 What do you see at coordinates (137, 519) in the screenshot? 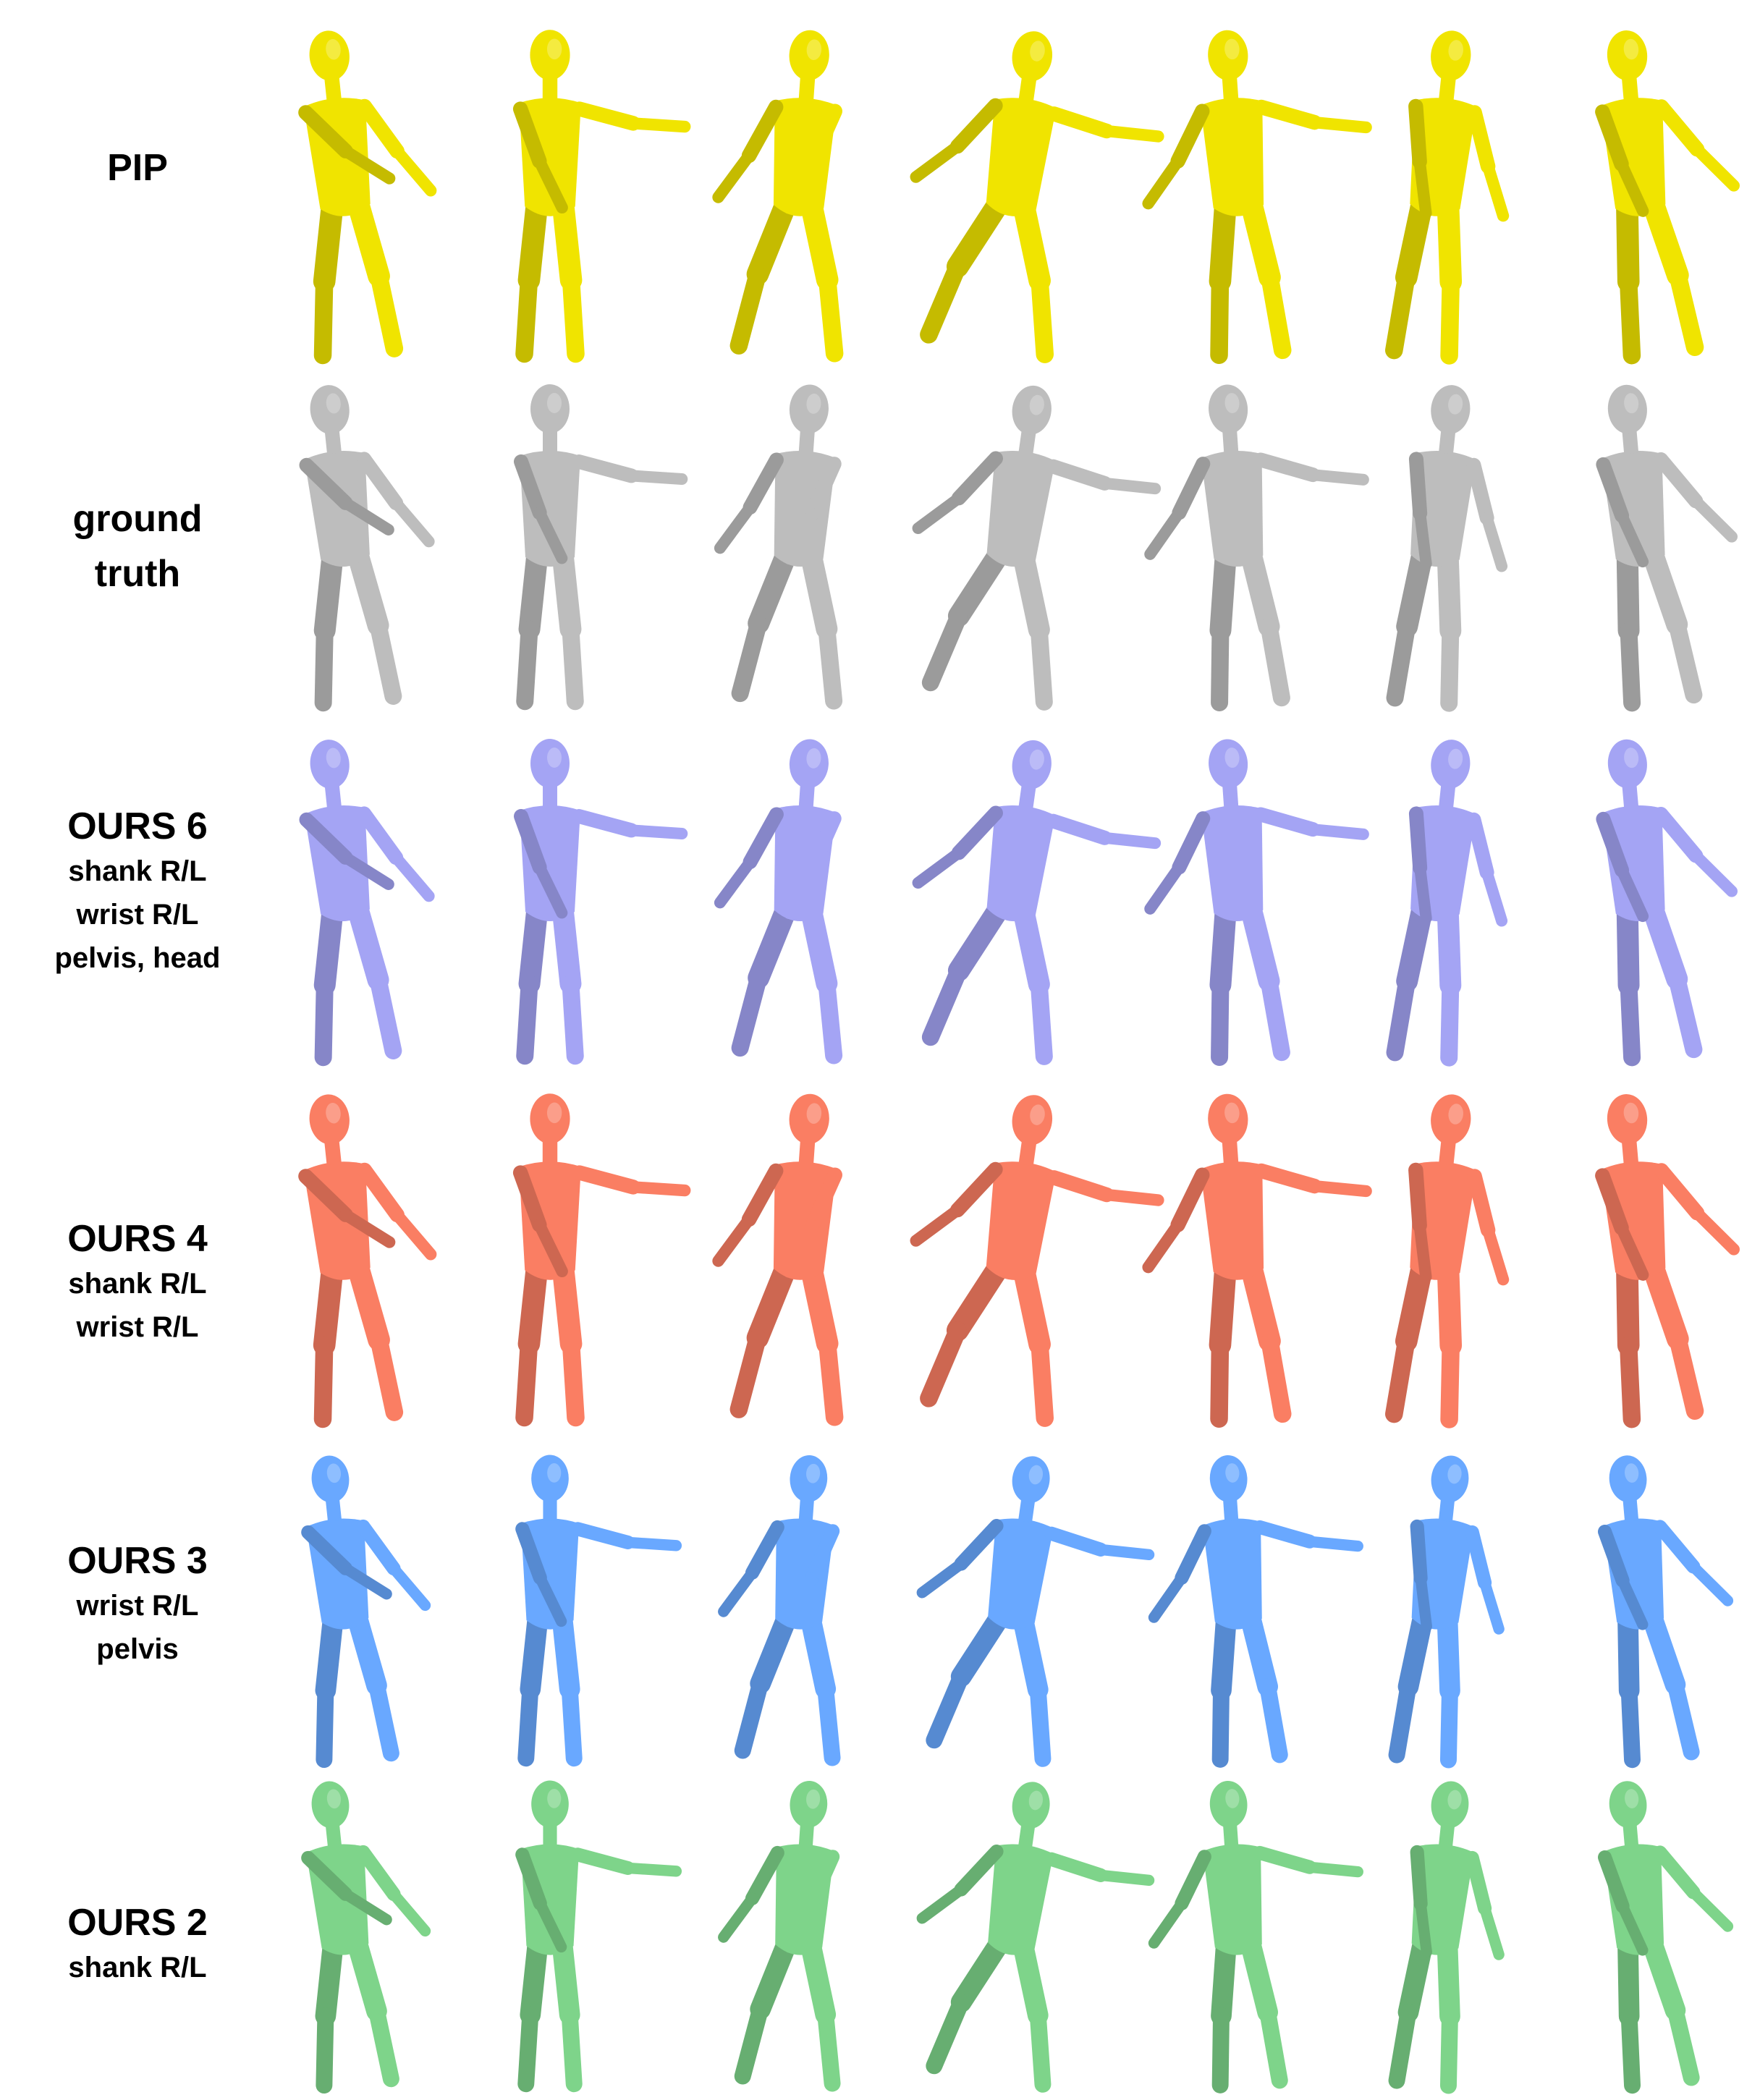
I see `row-title-ground-truth-line1: ground` at bounding box center [137, 519].